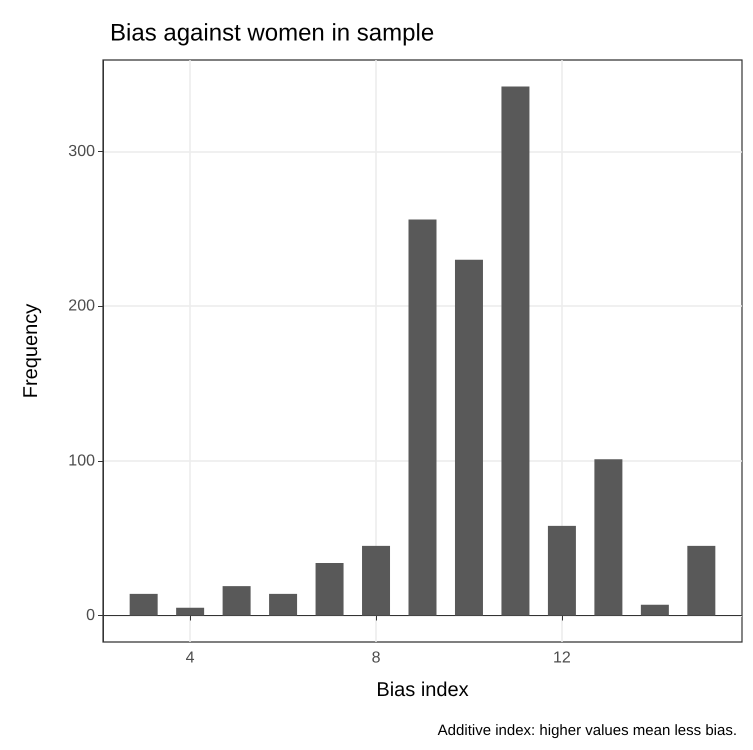 The width and height of the screenshot is (753, 750). Describe the element at coordinates (82, 151) in the screenshot. I see `y-tick-label: 300` at that location.